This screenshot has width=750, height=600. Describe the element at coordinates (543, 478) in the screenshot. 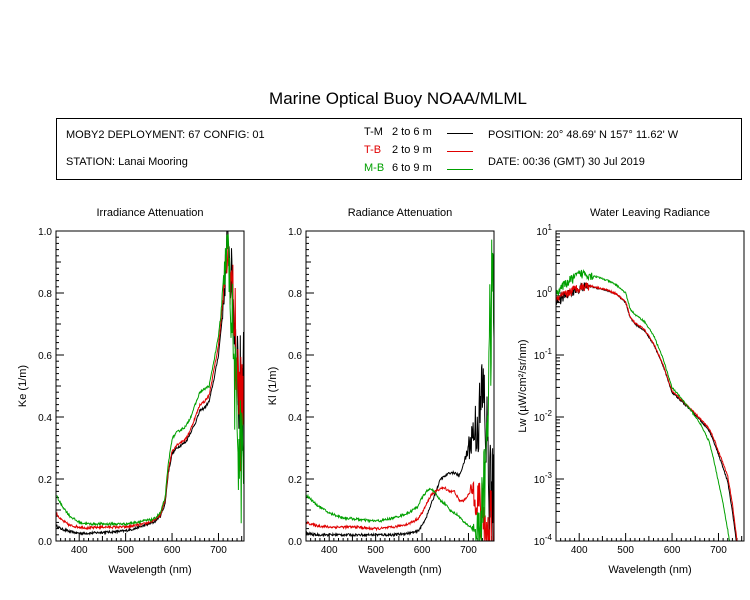

I see `y-tick-label: 10⁻³` at that location.